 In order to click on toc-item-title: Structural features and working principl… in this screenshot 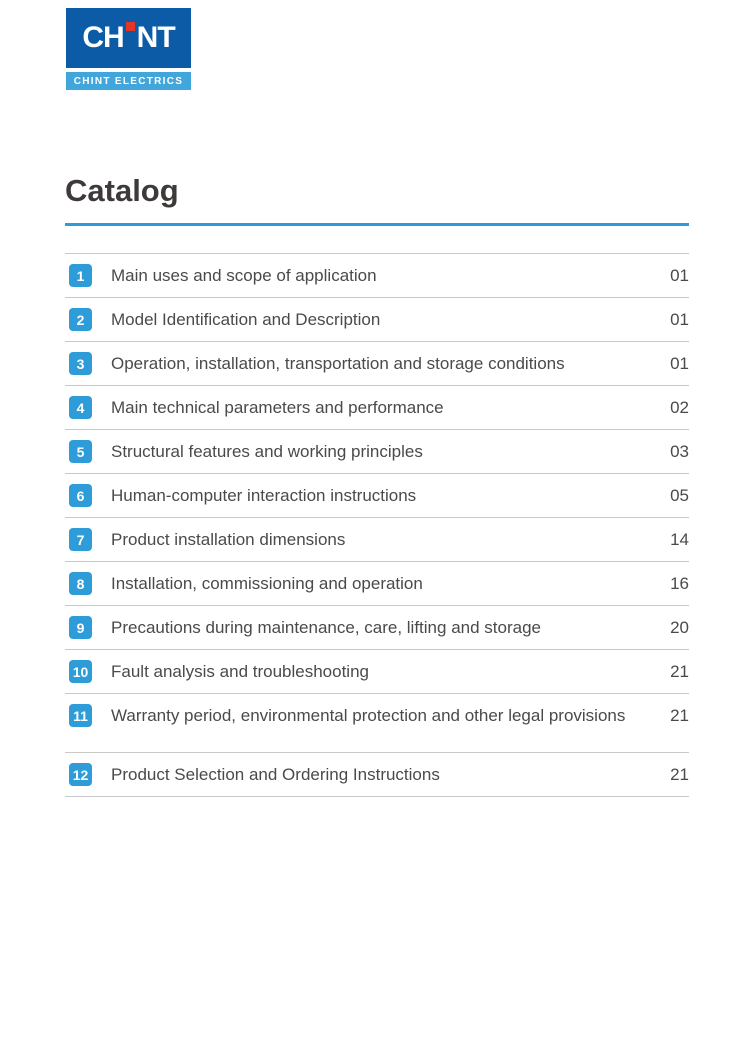, I will do `click(267, 451)`.